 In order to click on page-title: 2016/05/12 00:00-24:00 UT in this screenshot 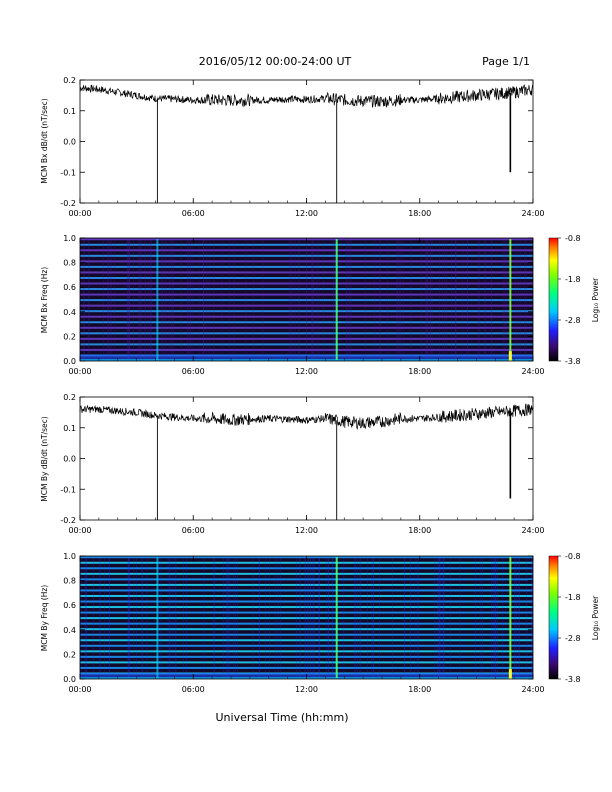, I will do `click(275, 61)`.